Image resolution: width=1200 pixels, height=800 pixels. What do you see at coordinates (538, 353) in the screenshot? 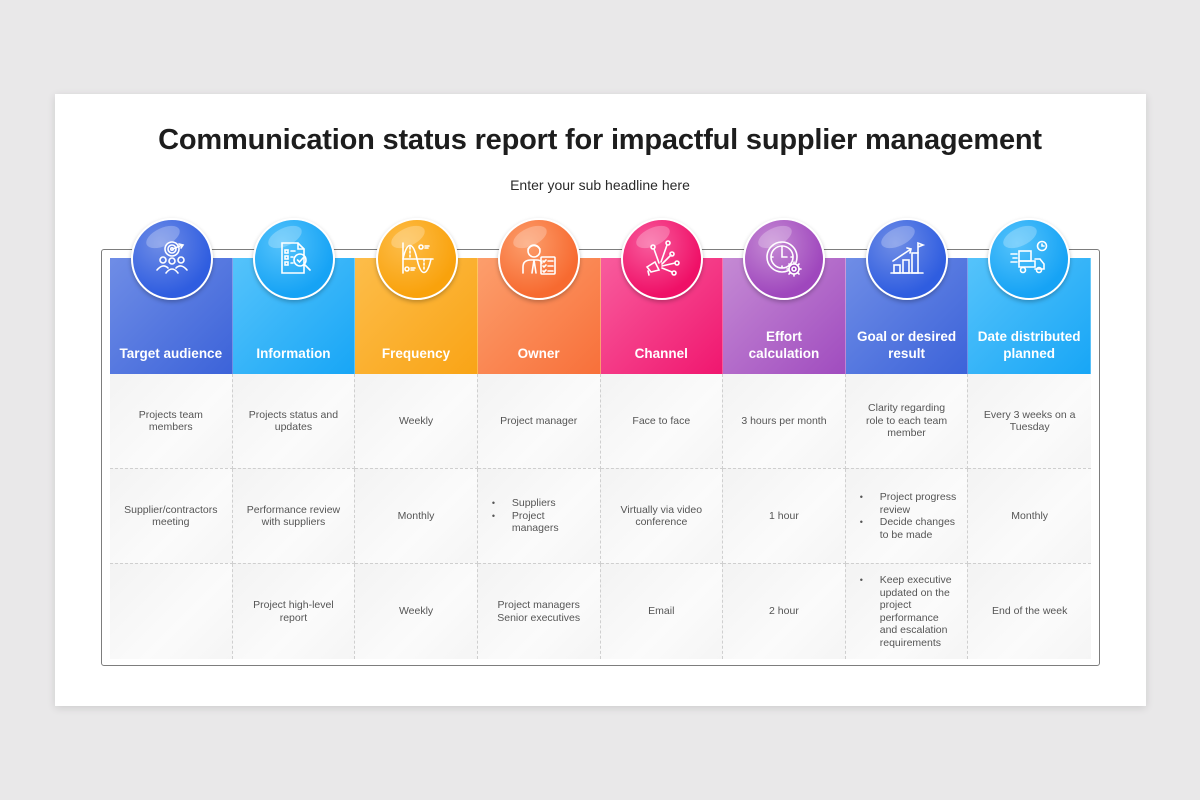
I see `column-header-label: Owner` at bounding box center [538, 353].